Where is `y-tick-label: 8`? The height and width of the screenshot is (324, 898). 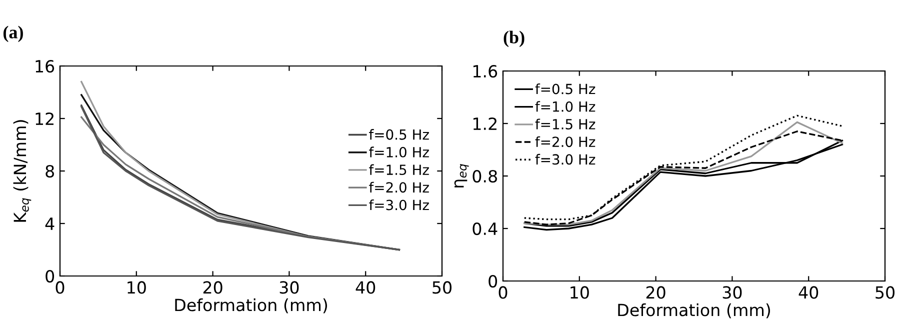 y-tick-label: 8 is located at coordinates (50, 171).